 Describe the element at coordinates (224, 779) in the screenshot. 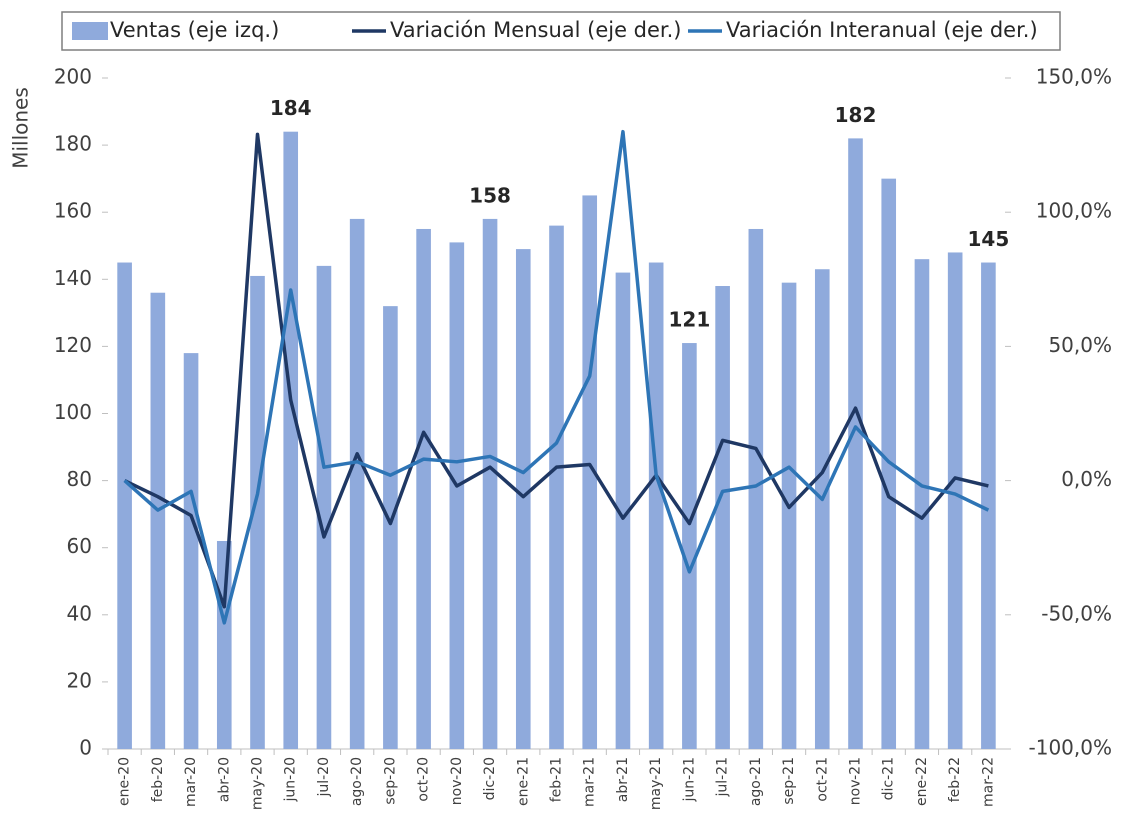

I see `x-tick-label: abr-20` at that location.